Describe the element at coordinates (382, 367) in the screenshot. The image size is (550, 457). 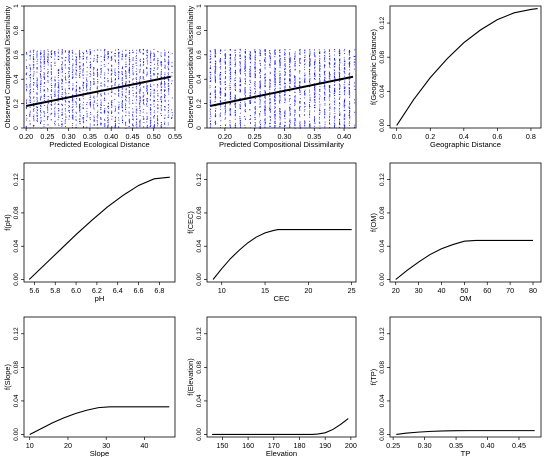
I see `y-tick-label: 0.08` at that location.